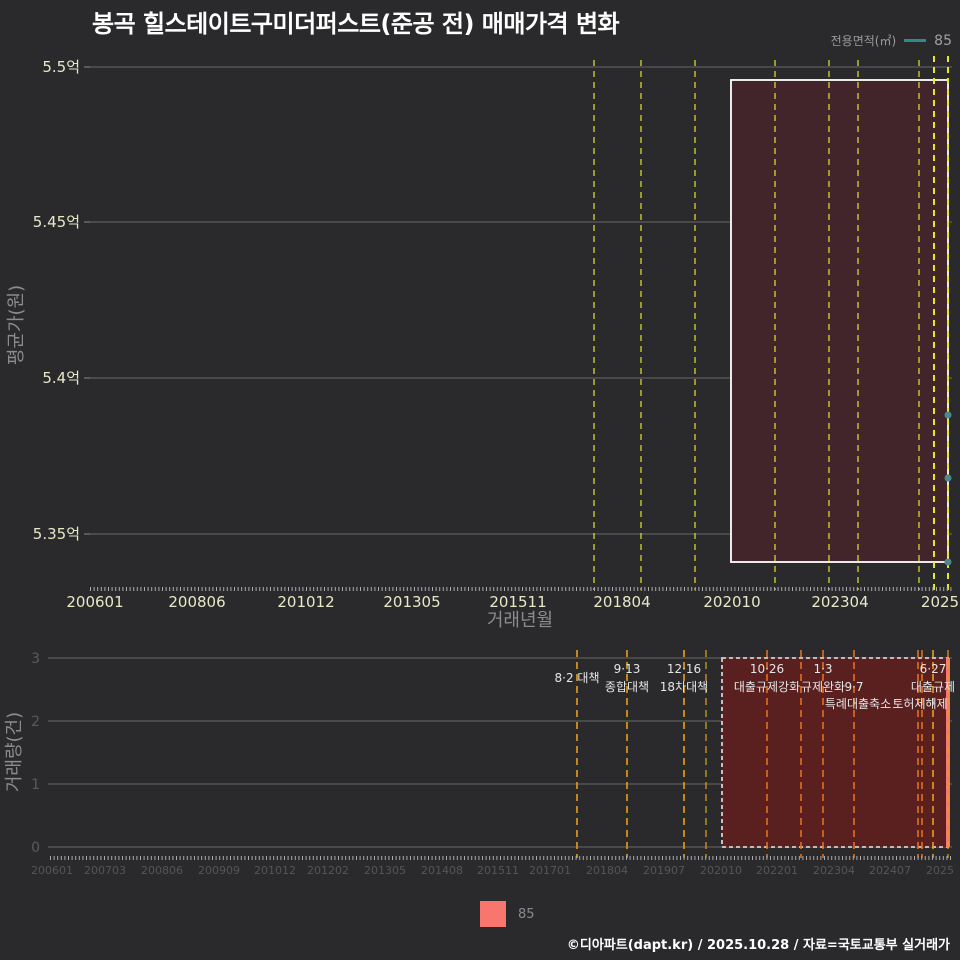  Describe the element at coordinates (853, 687) in the screenshot. I see `annotation: 9·7` at that location.